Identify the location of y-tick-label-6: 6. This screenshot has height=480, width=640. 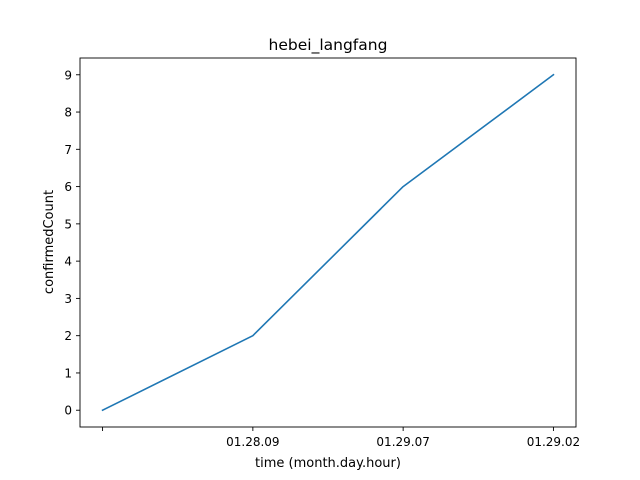
(68, 187).